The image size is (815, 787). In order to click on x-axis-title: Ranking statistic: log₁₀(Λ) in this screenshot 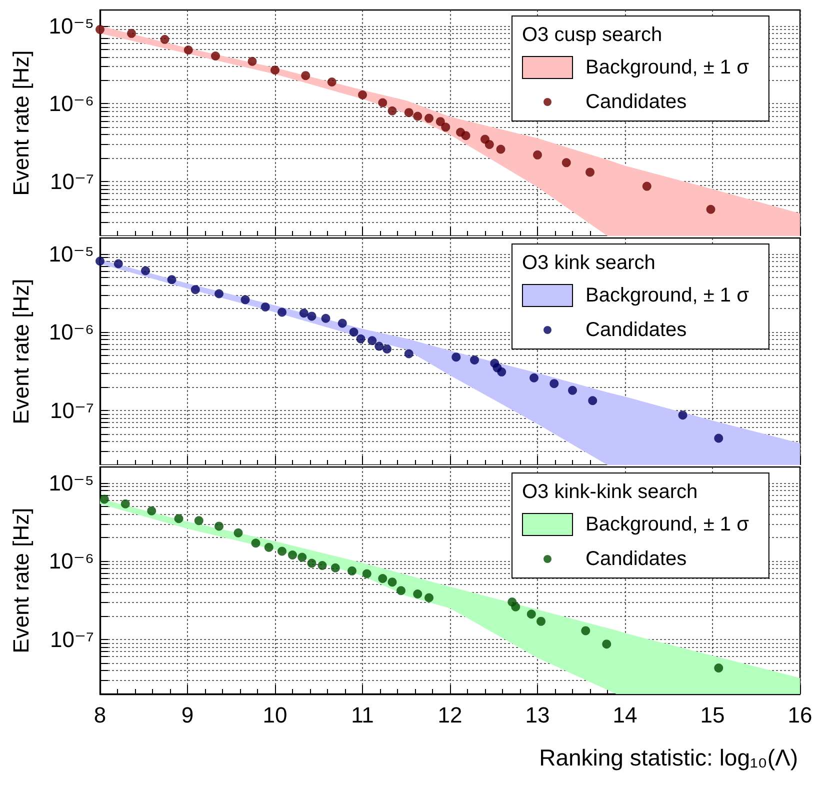, I will do `click(668, 757)`.